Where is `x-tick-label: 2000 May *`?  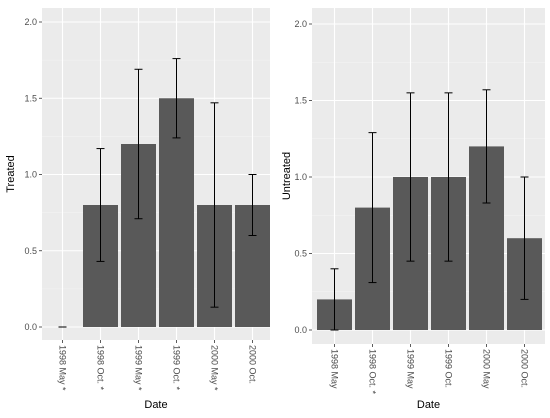
x-tick-label: 2000 May * is located at coordinates (215, 368).